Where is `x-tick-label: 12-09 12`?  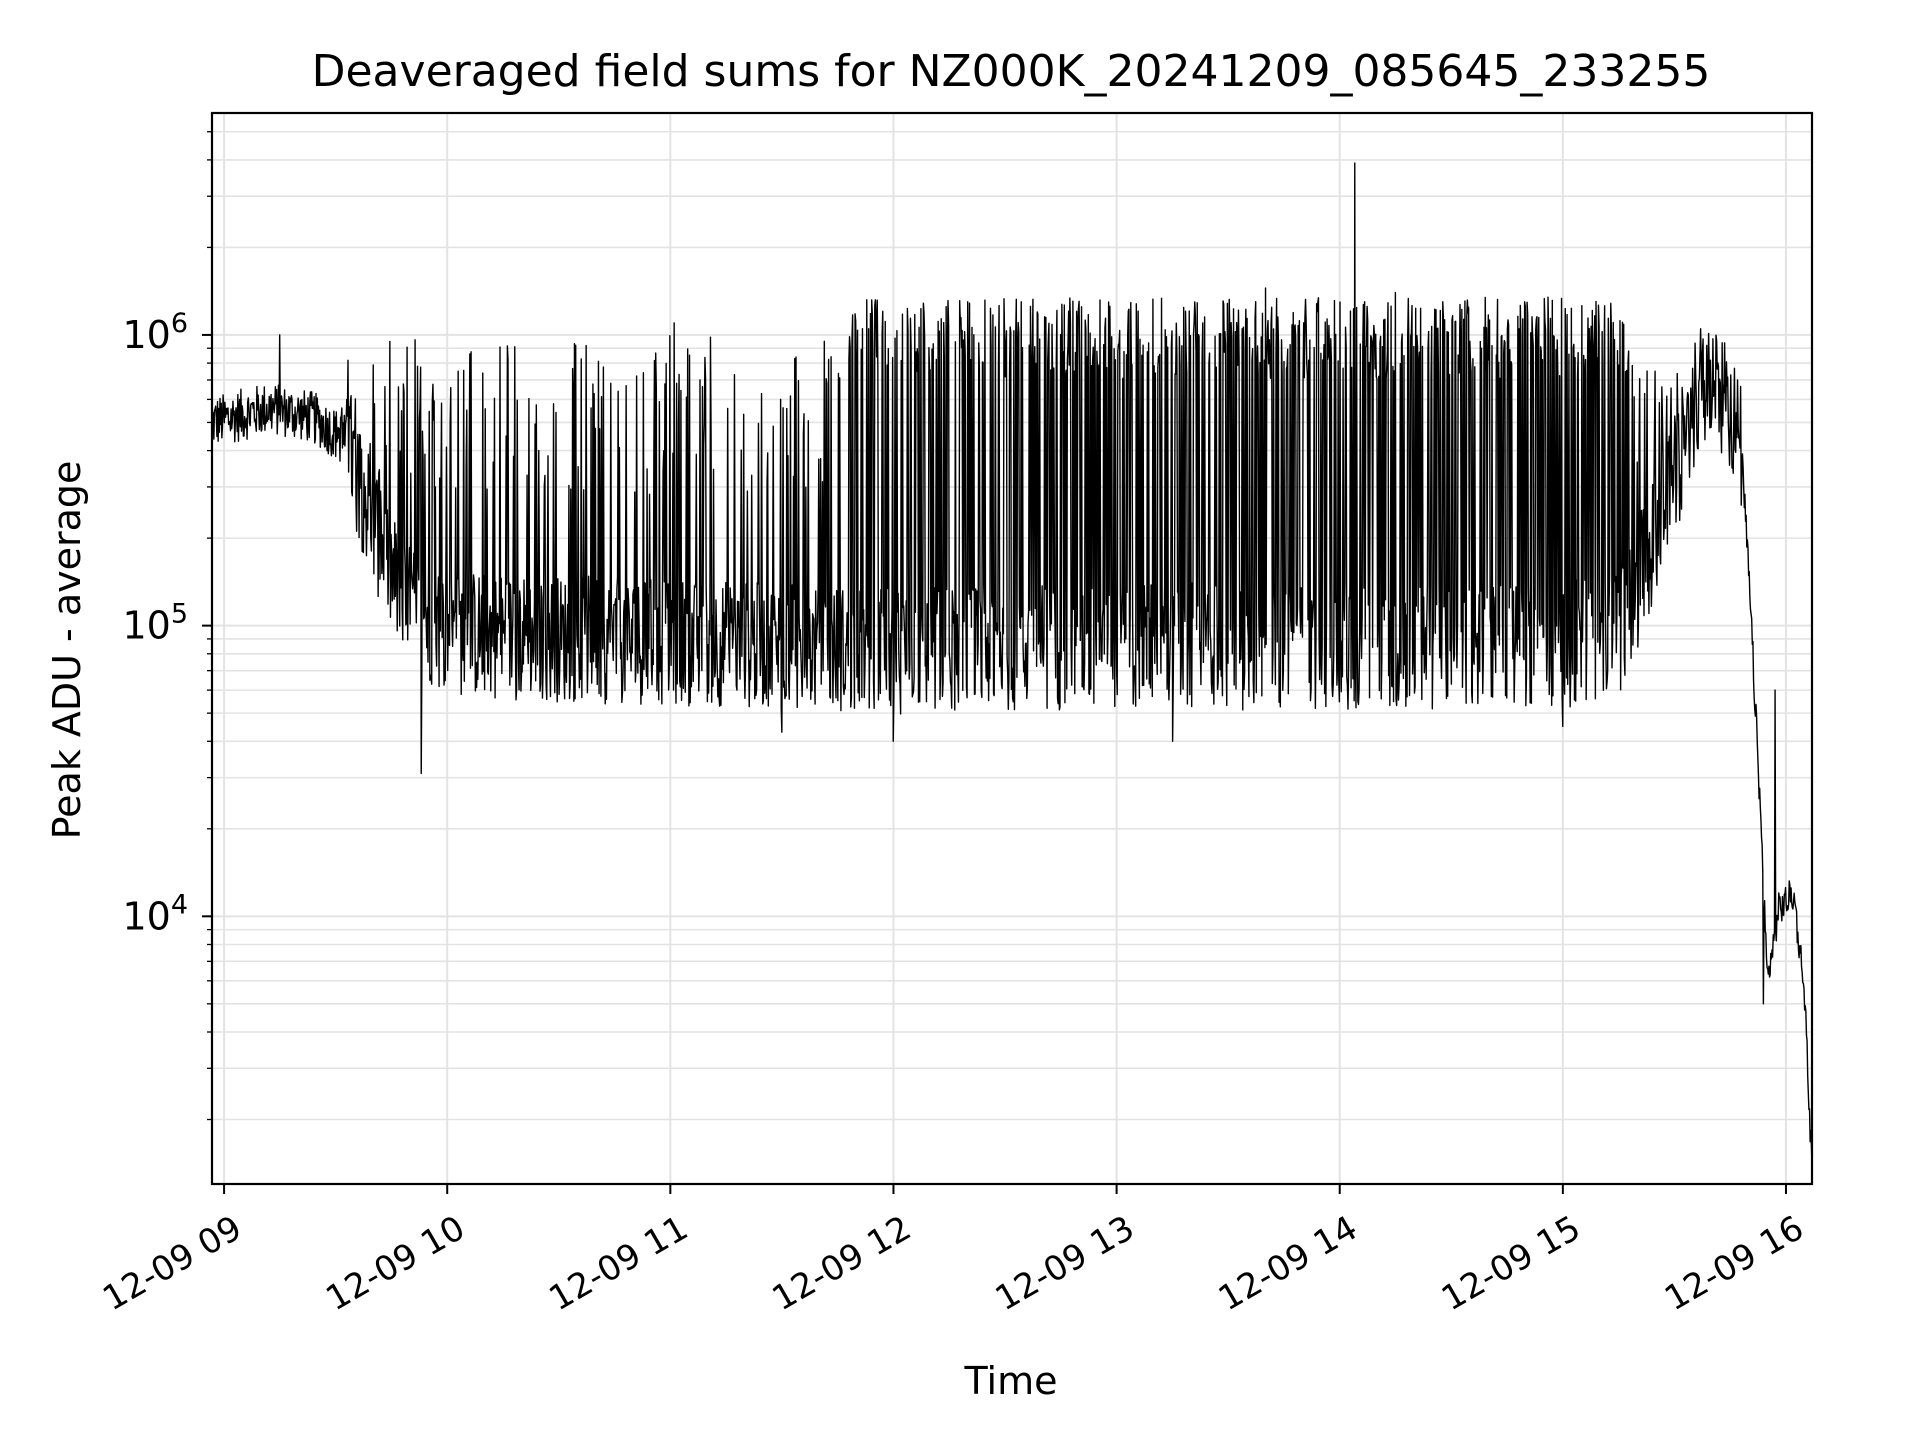 x-tick-label: 12-09 12 is located at coordinates (842, 1263).